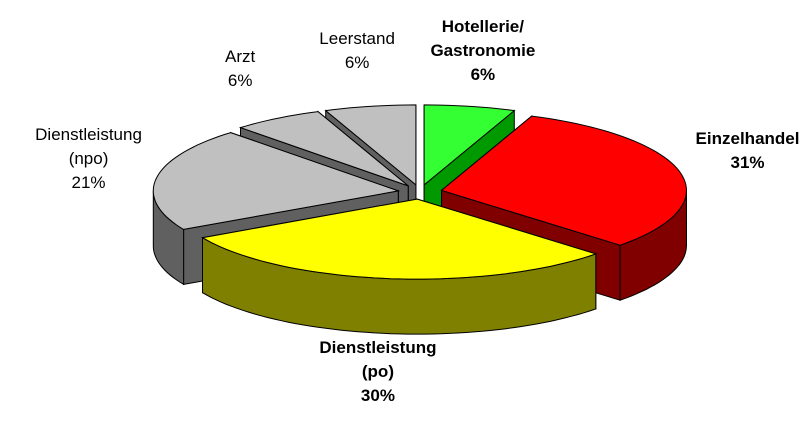 This screenshot has height=426, width=807. Describe the element at coordinates (747, 163) in the screenshot. I see `value-label: 31%` at that location.